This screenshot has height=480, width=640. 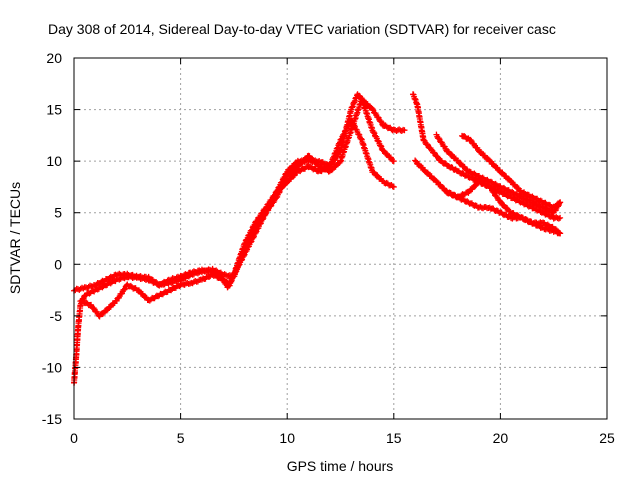 What do you see at coordinates (394, 438) in the screenshot?
I see `x-tick-label: 15` at bounding box center [394, 438].